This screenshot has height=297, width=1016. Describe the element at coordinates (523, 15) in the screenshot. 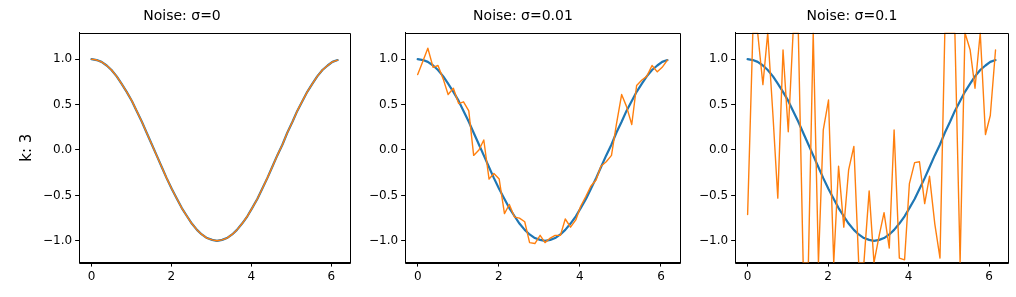

I see `chart-title: Noise: σ=0.01` at that location.